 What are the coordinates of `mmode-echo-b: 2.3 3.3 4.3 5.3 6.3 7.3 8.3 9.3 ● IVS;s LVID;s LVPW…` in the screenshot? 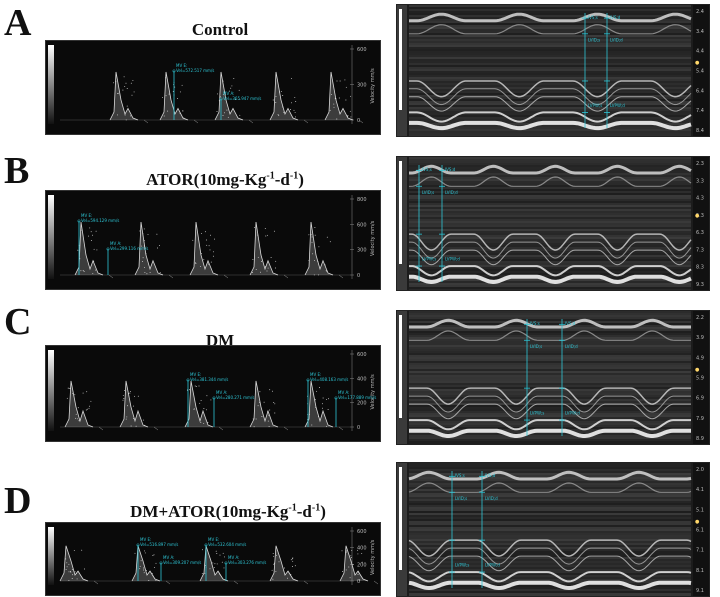 It's located at (553, 223).